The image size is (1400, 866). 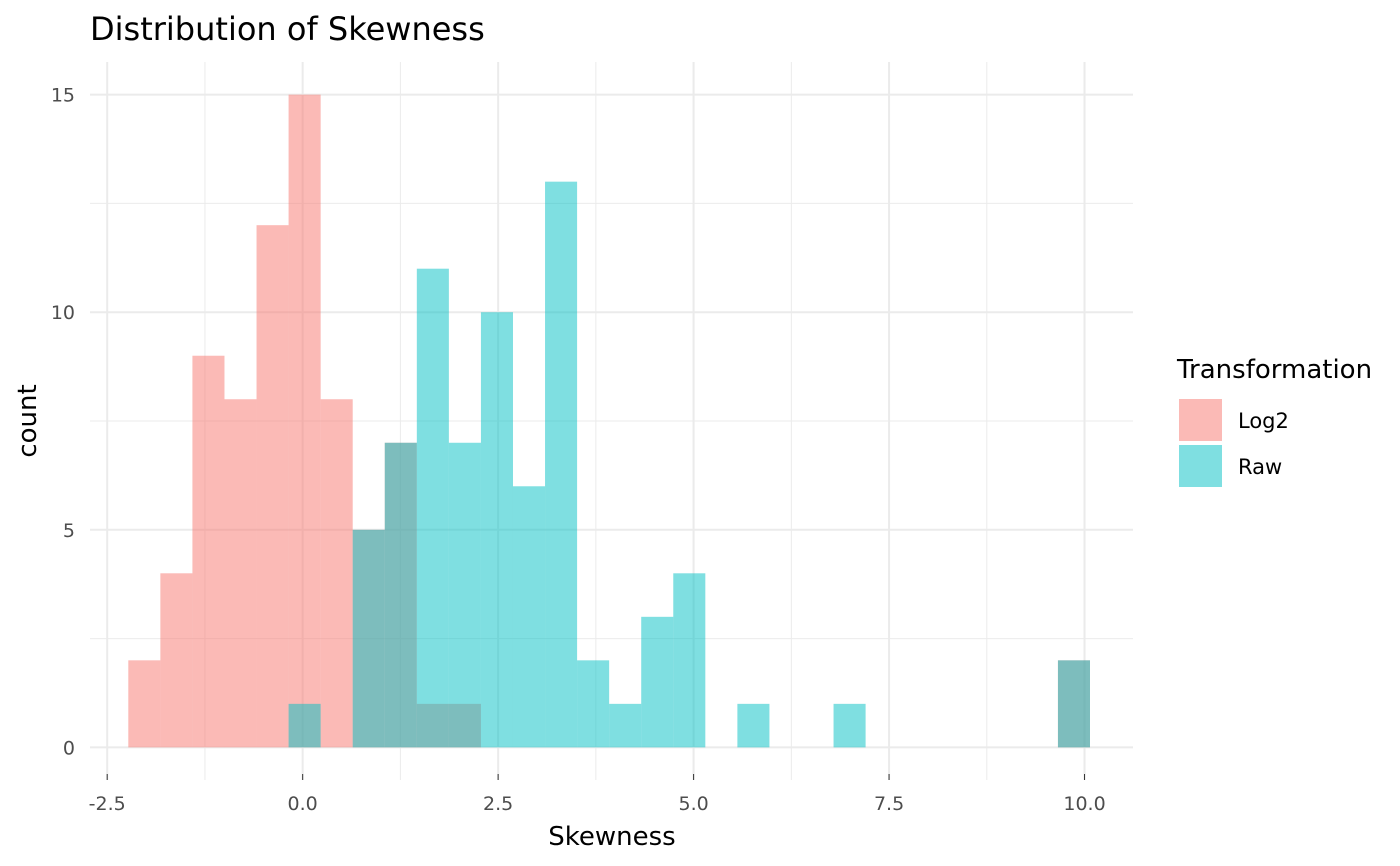 What do you see at coordinates (1260, 467) in the screenshot?
I see `legend-label-raw: Raw` at bounding box center [1260, 467].